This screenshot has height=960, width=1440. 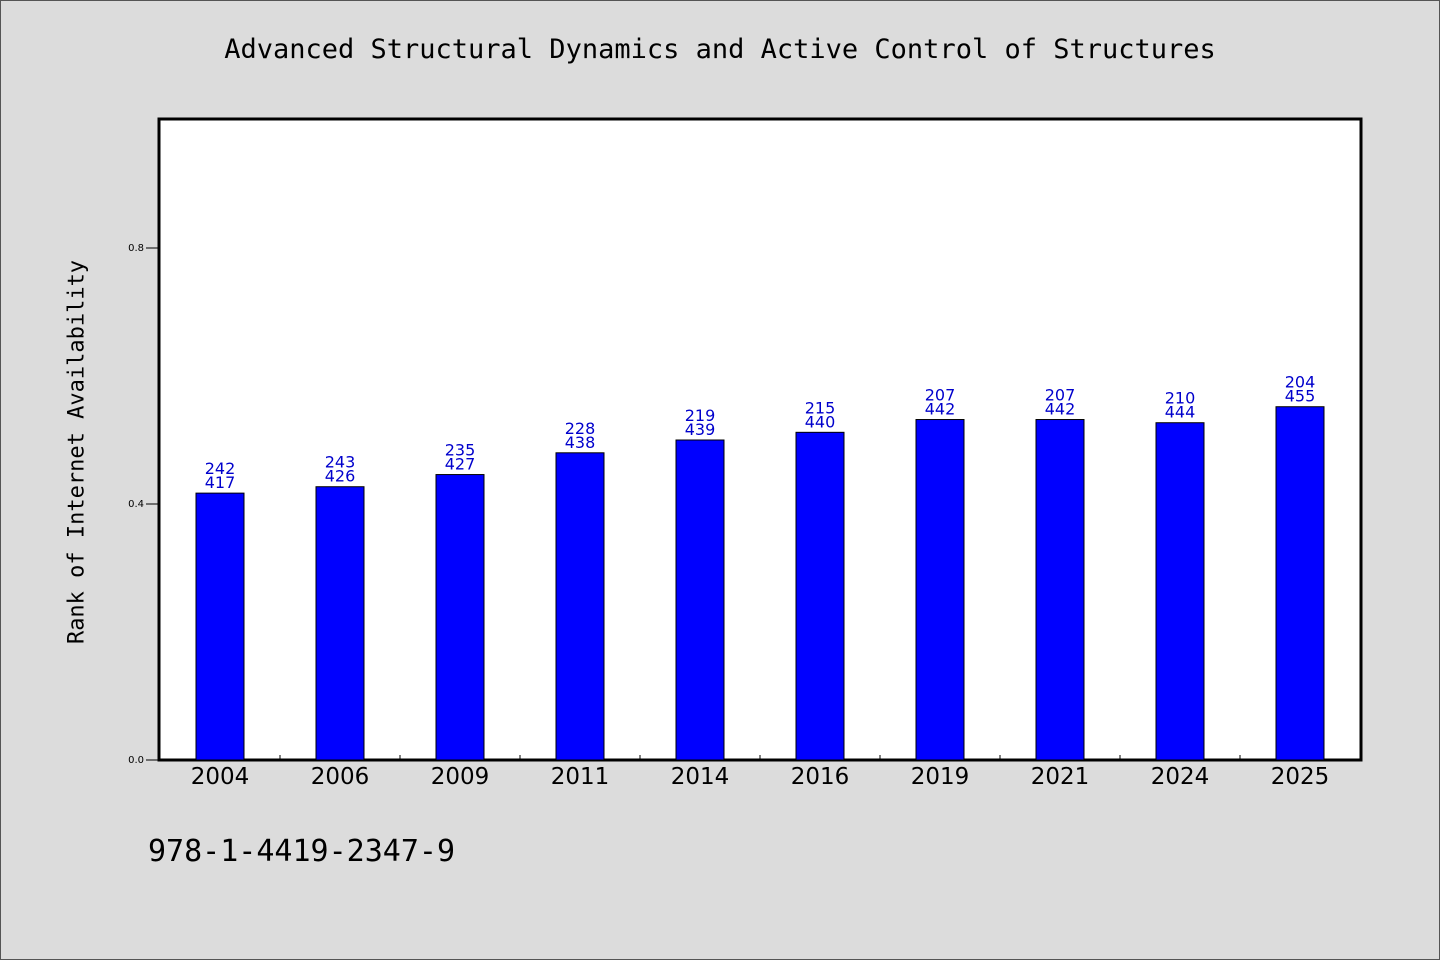 I want to click on data-label-bottom-2016: 440, so click(x=820, y=421).